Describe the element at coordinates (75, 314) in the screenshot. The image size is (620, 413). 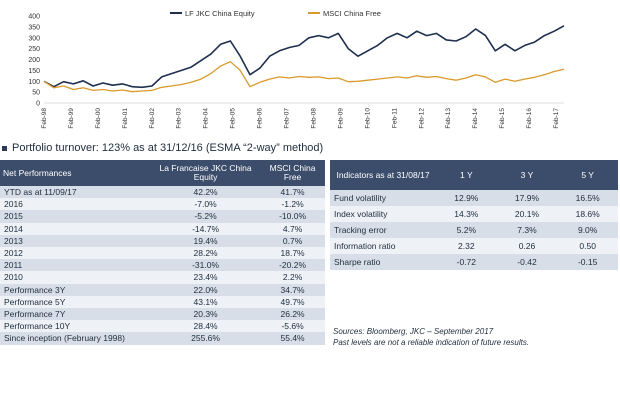
I see `row-label: Performance 7Y` at that location.